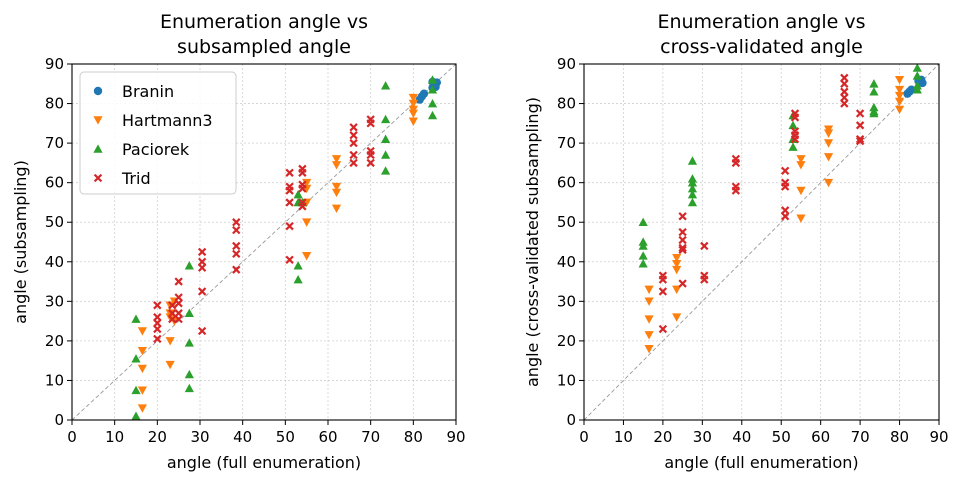  I want to click on chart-title: Enumeration angle vs subsampled angle, so click(264, 34).